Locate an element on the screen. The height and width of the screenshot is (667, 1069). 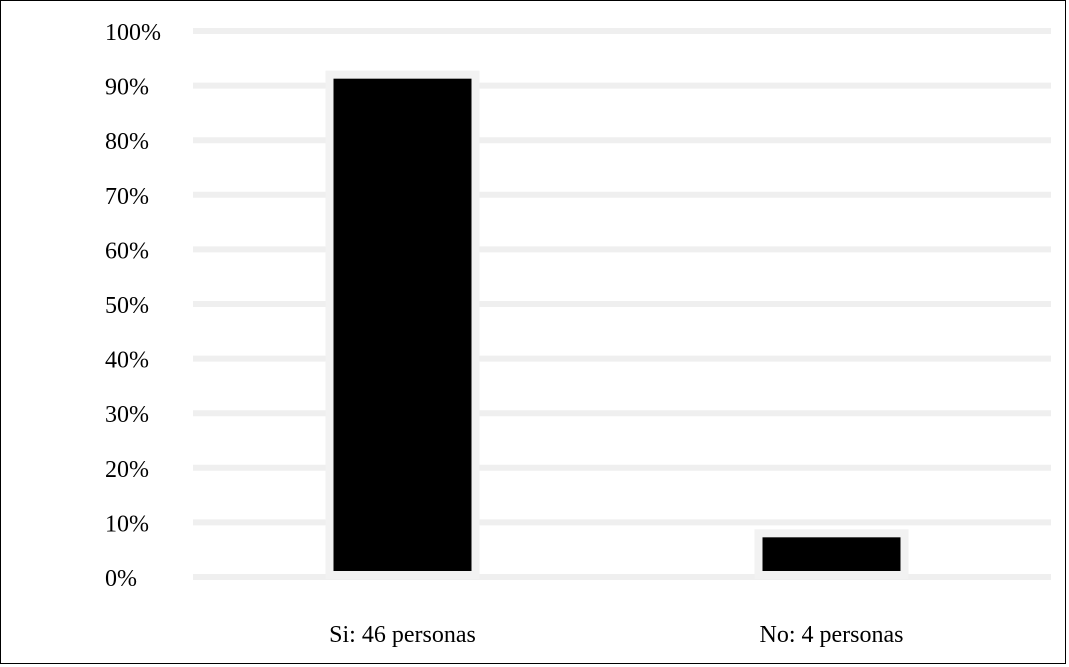
x-category-label: Si: 46 personas is located at coordinates (402, 635).